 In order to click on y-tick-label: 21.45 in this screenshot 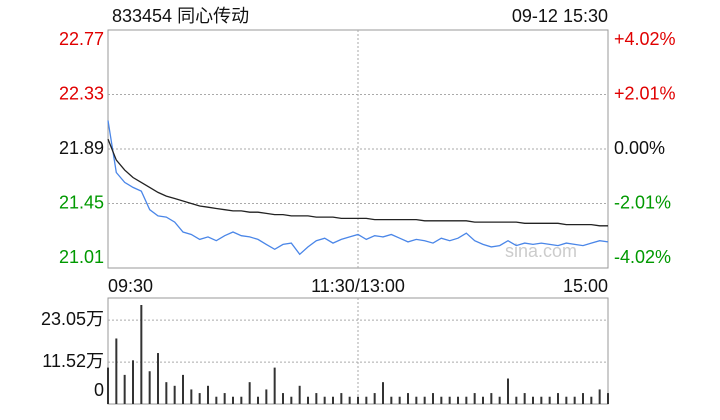, I will do `click(81, 202)`.